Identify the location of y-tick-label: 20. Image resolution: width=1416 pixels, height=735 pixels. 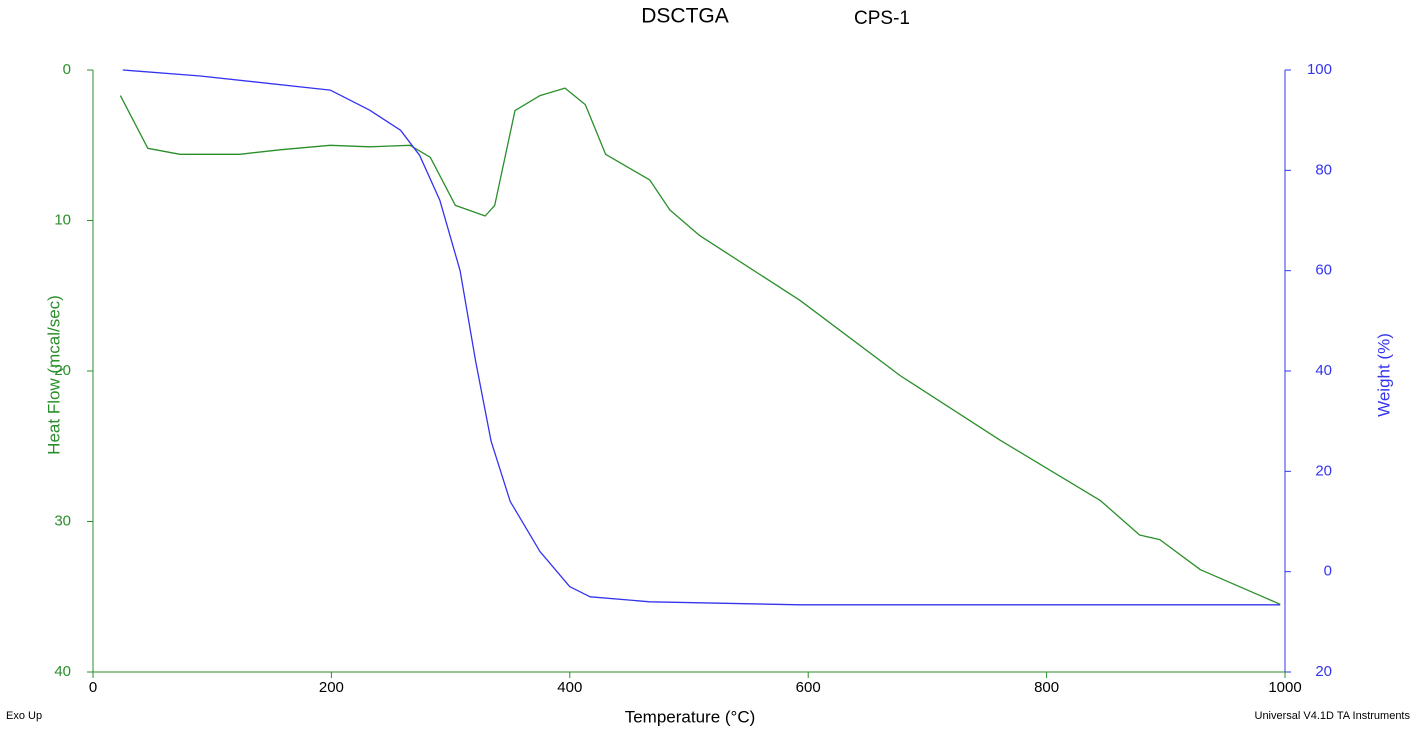
(62, 370).